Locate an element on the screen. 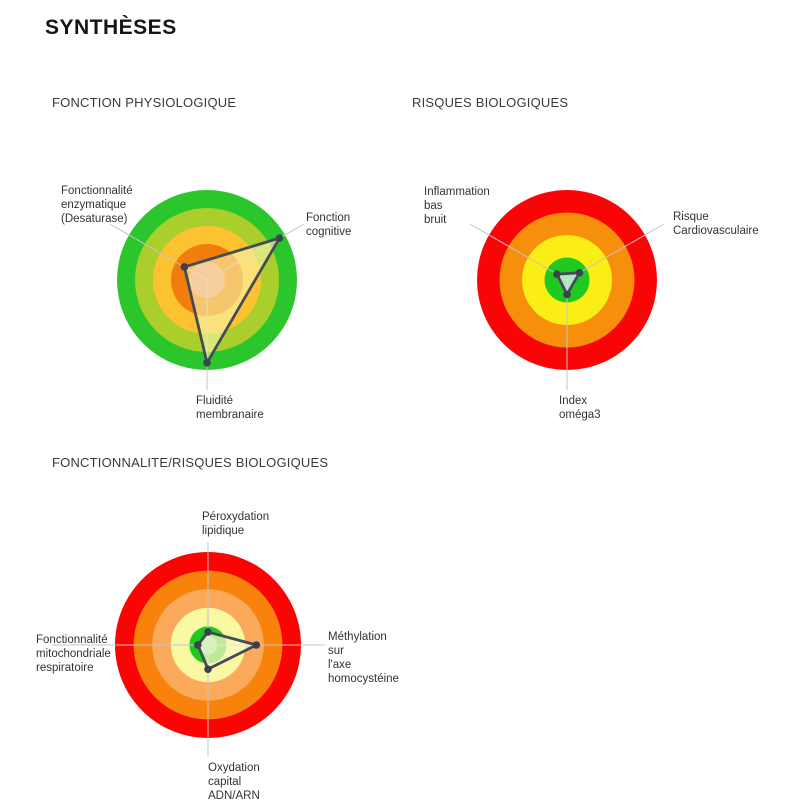 This screenshot has height=812, width=800. radar-chart-fonctionnalite-risques is located at coordinates (188, 649).